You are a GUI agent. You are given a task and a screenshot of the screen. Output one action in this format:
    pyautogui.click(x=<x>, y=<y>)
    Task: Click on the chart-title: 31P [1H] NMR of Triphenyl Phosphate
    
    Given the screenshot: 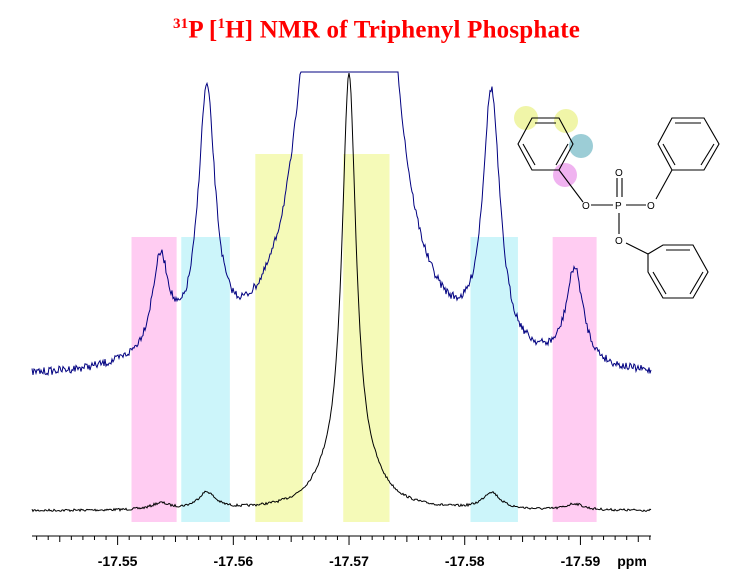 What is the action you would take?
    pyautogui.click(x=376, y=30)
    